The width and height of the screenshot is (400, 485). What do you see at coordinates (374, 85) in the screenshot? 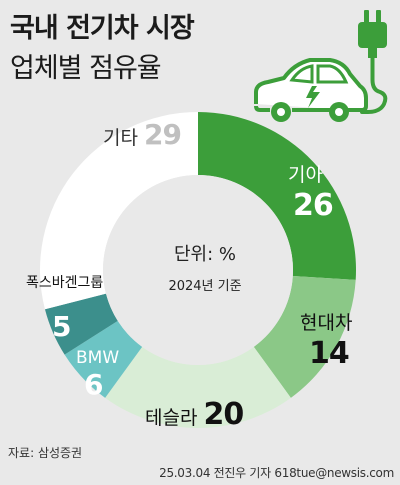
I see `cable` at bounding box center [374, 85].